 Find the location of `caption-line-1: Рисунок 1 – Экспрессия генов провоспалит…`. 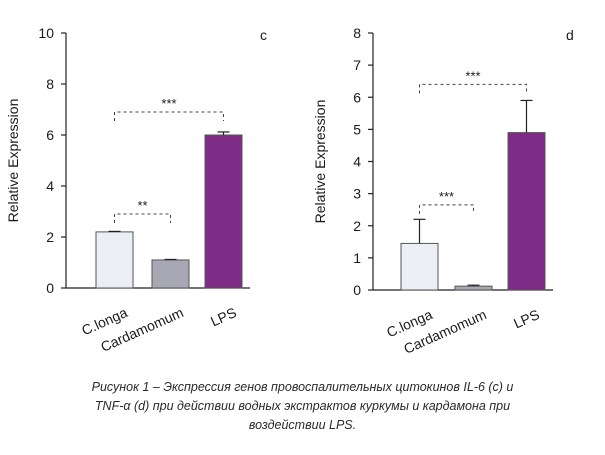

caption-line-1: Рисунок 1 – Экспрессия генов провоспалит… is located at coordinates (302, 387).